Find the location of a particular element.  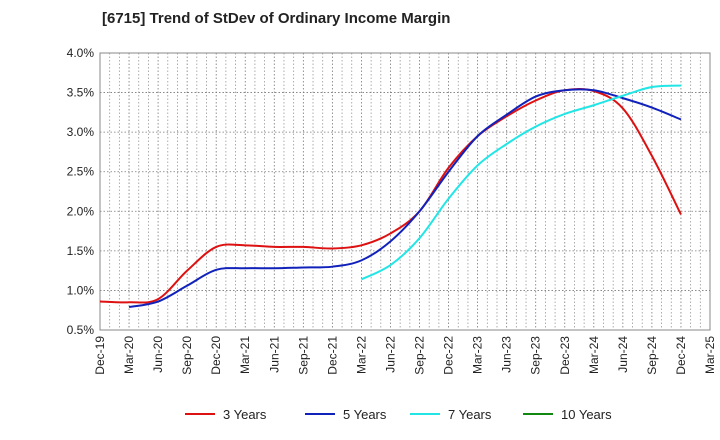

y-tick-label: 3.0% is located at coordinates (81, 132).